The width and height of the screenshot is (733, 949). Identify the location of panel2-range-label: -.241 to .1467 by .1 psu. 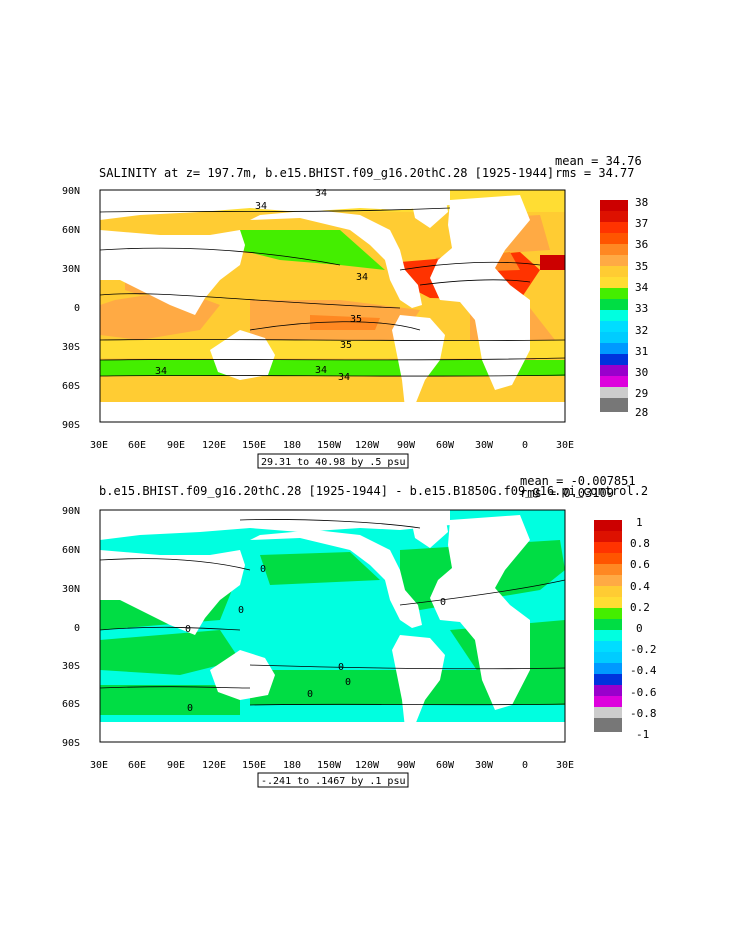
(333, 781).